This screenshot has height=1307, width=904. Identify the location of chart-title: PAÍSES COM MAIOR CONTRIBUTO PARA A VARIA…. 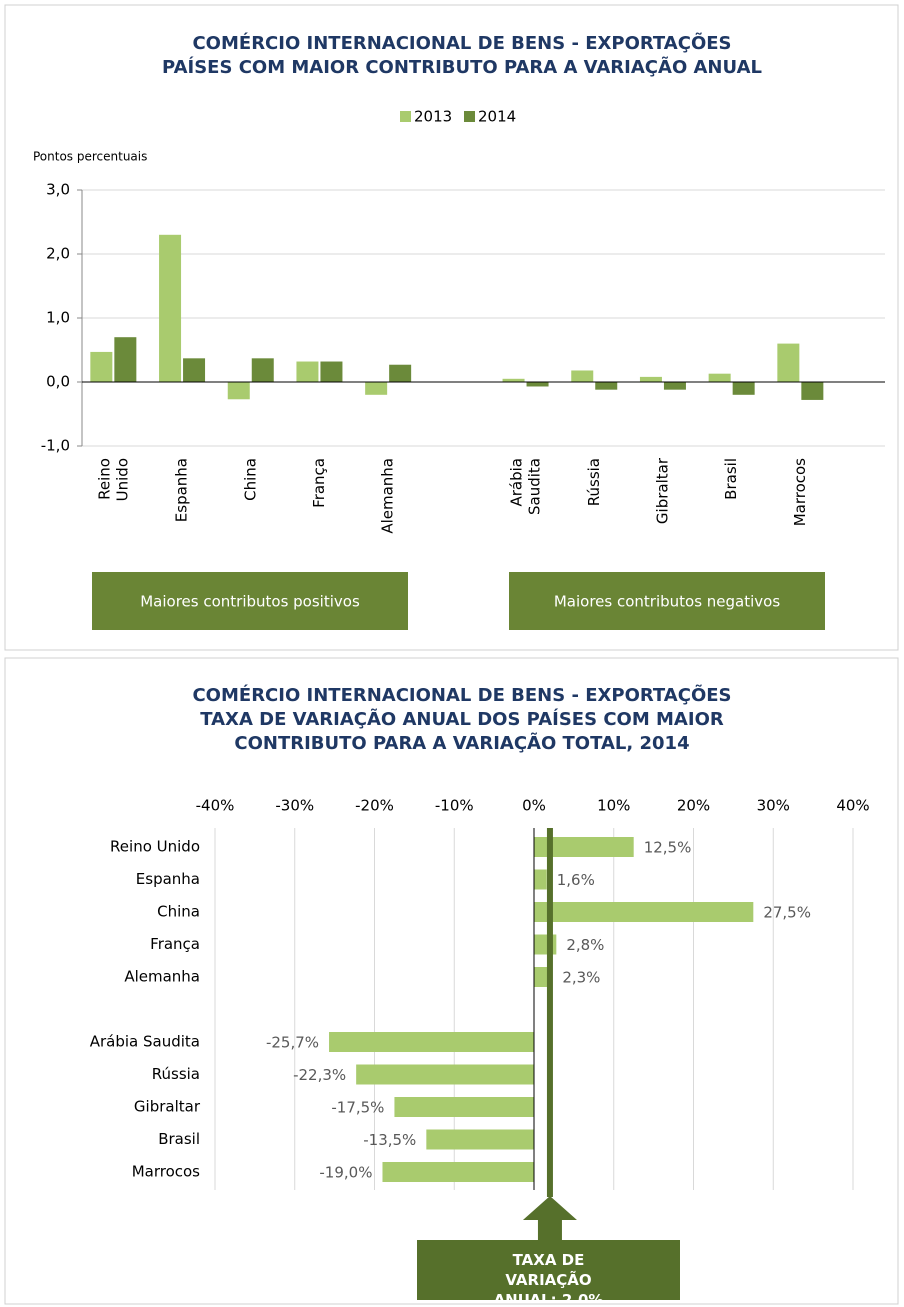
(462, 66).